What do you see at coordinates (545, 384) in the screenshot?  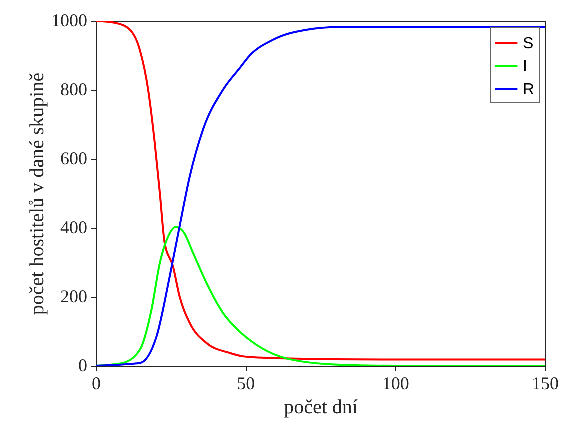 I see `x-tick-label: 150` at bounding box center [545, 384].